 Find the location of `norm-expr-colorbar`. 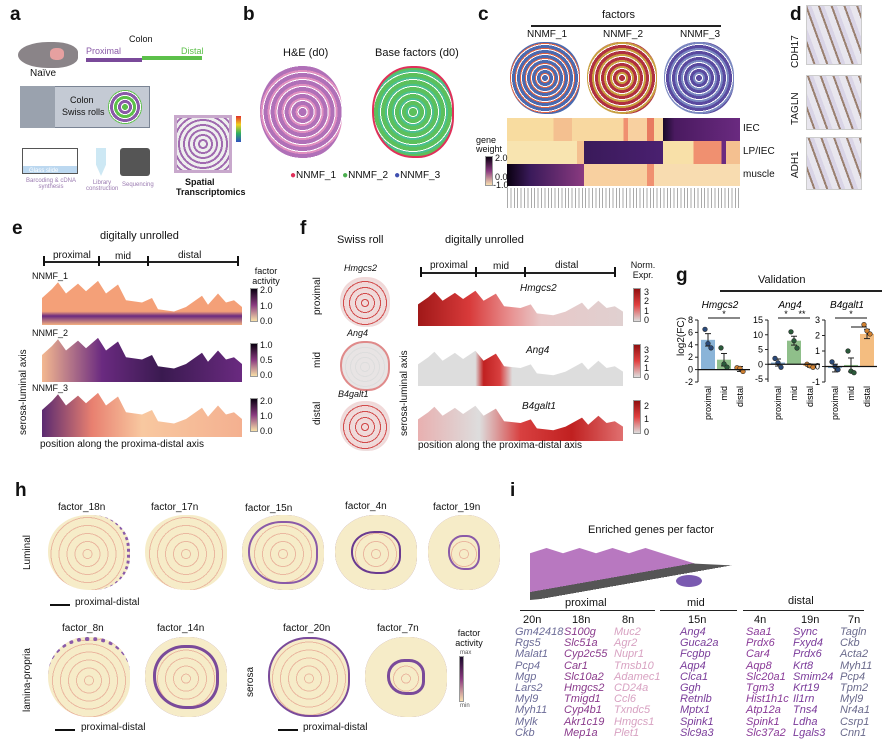

norm-expr-colorbar is located at coordinates (637, 417).